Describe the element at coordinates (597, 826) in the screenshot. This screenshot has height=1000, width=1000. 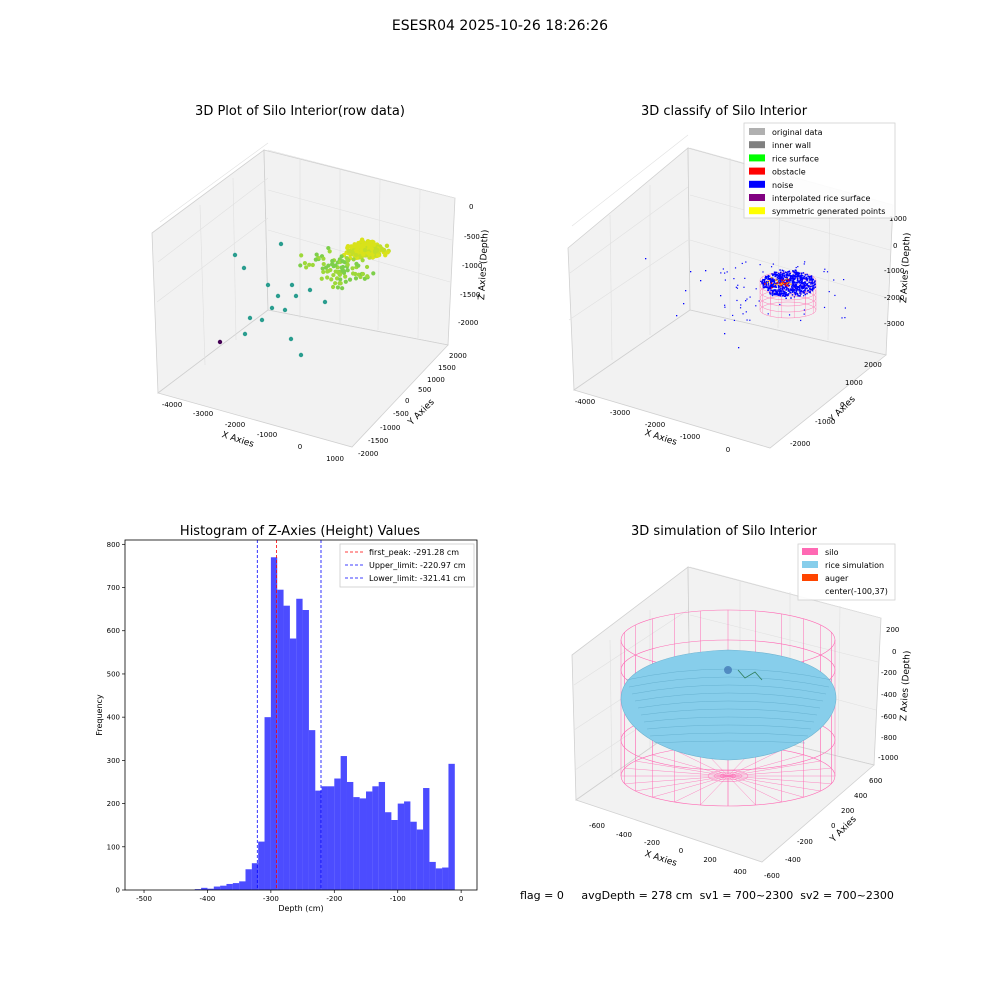
I see `x-tick: -600` at that location.